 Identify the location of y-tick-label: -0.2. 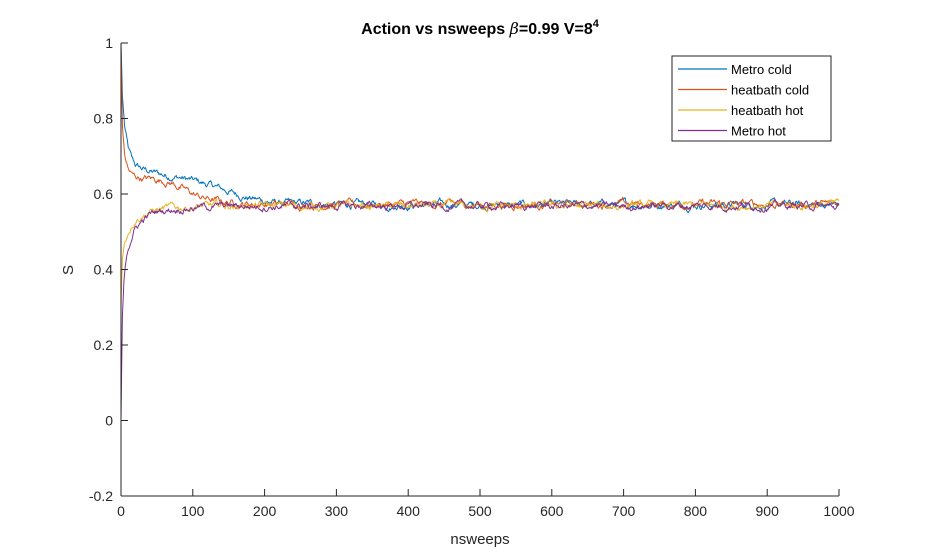
(101, 496).